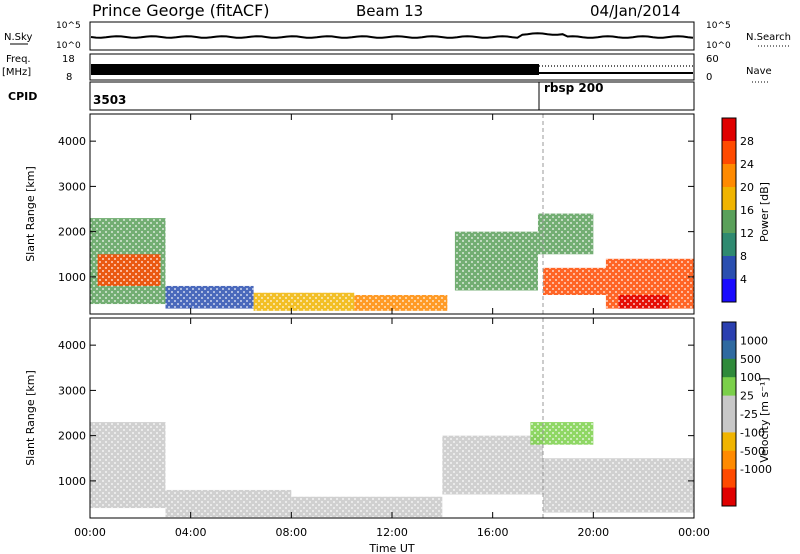 The width and height of the screenshot is (800, 554). Describe the element at coordinates (718, 46) in the screenshot. I see `nsearch-lo: 10^0` at that location.